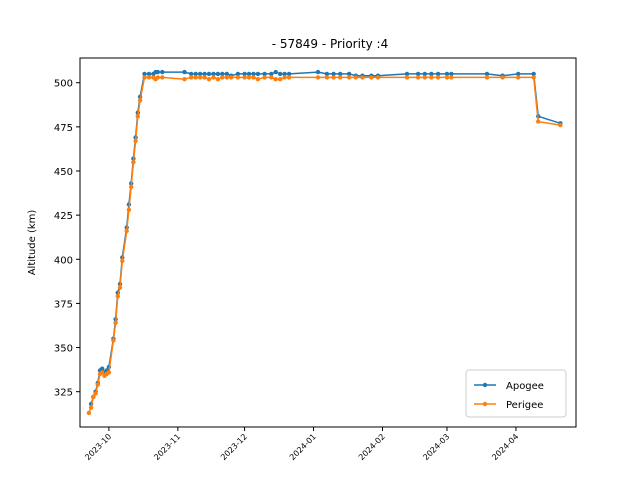  What do you see at coordinates (303, 447) in the screenshot?
I see `x-tick-label: 2024-01` at bounding box center [303, 447].